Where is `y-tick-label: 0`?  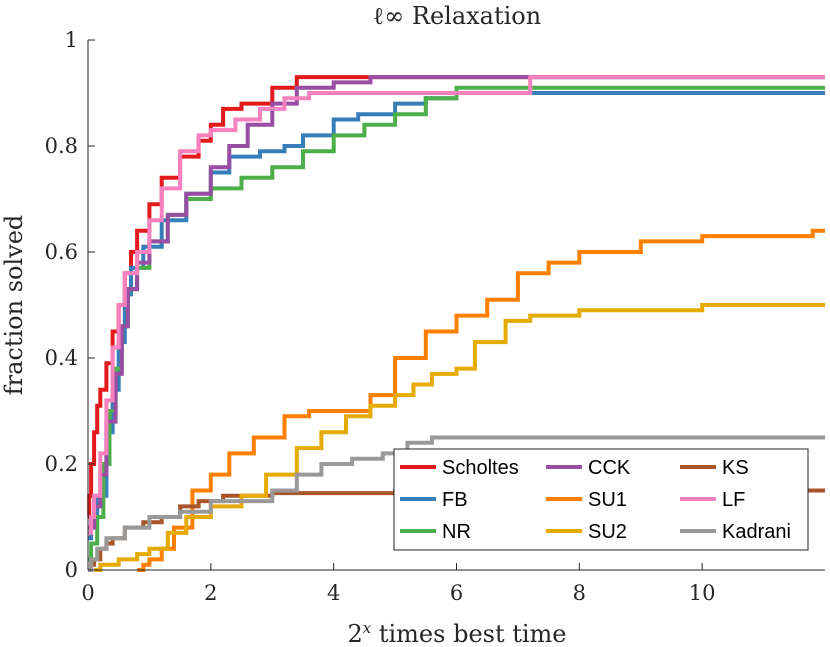 y-tick-label: 0 is located at coordinates (71, 570).